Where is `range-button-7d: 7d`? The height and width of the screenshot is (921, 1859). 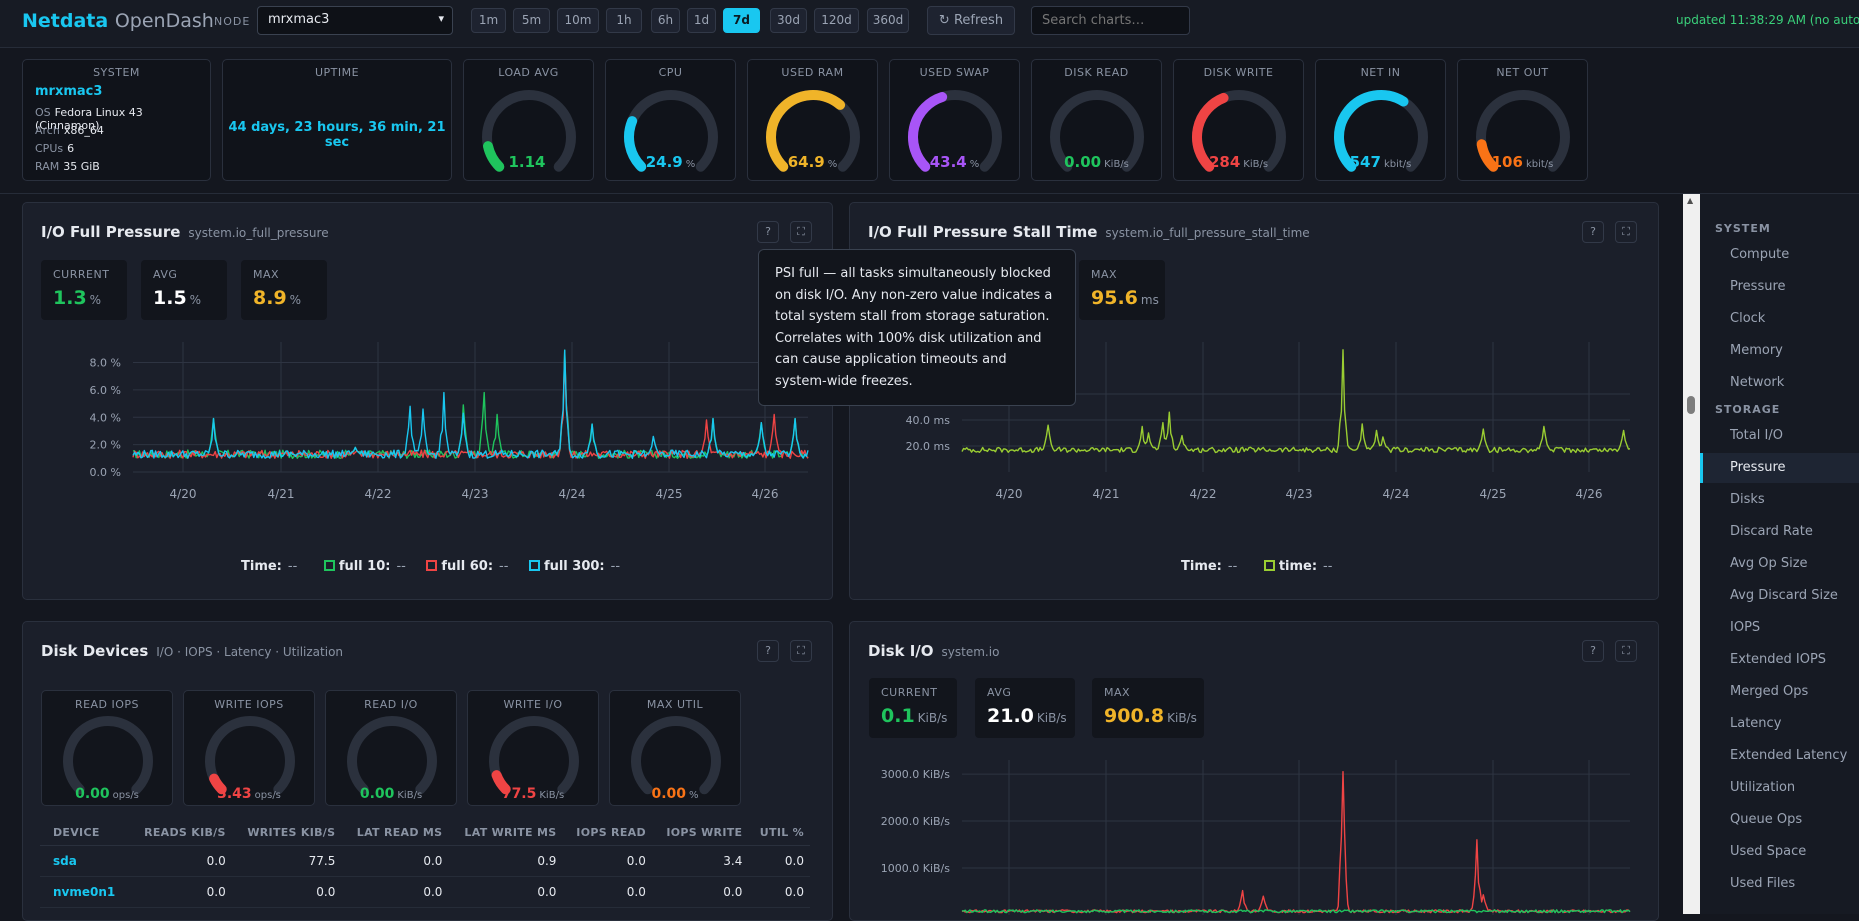
range-button-7d: 7d is located at coordinates (741, 20).